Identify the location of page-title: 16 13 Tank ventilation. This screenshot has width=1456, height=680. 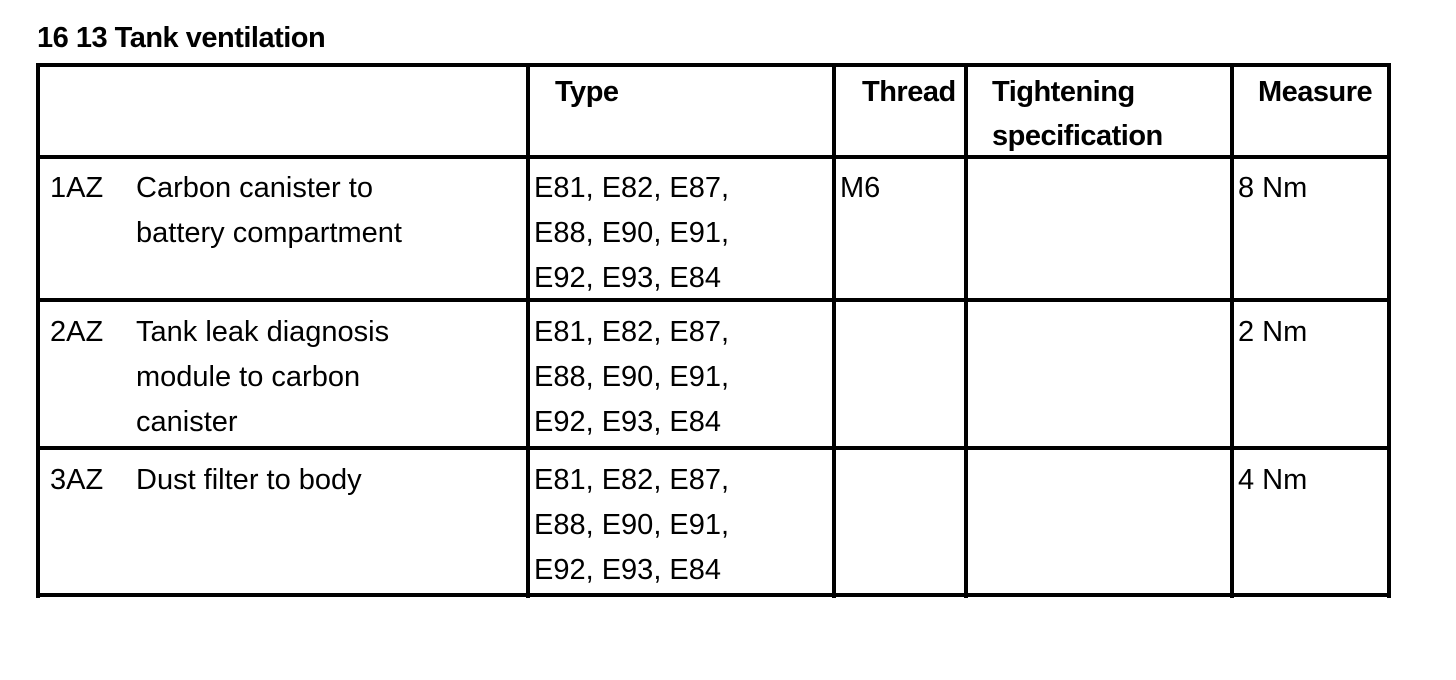
(181, 38).